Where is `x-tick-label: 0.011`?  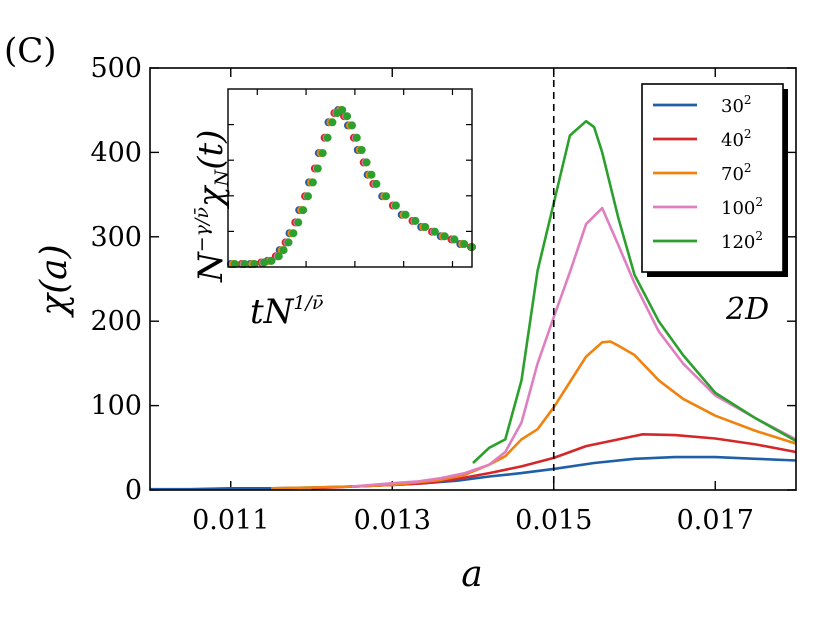 x-tick-label: 0.011 is located at coordinates (230, 520).